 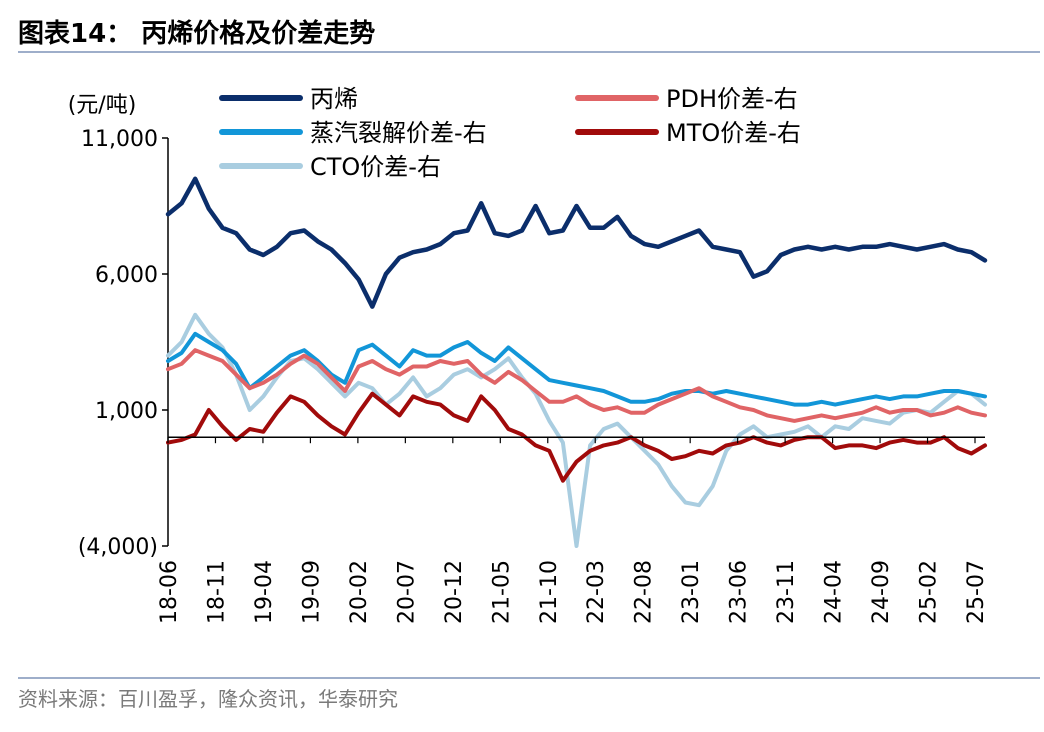 I want to click on series-line-steam, so click(x=576, y=369).